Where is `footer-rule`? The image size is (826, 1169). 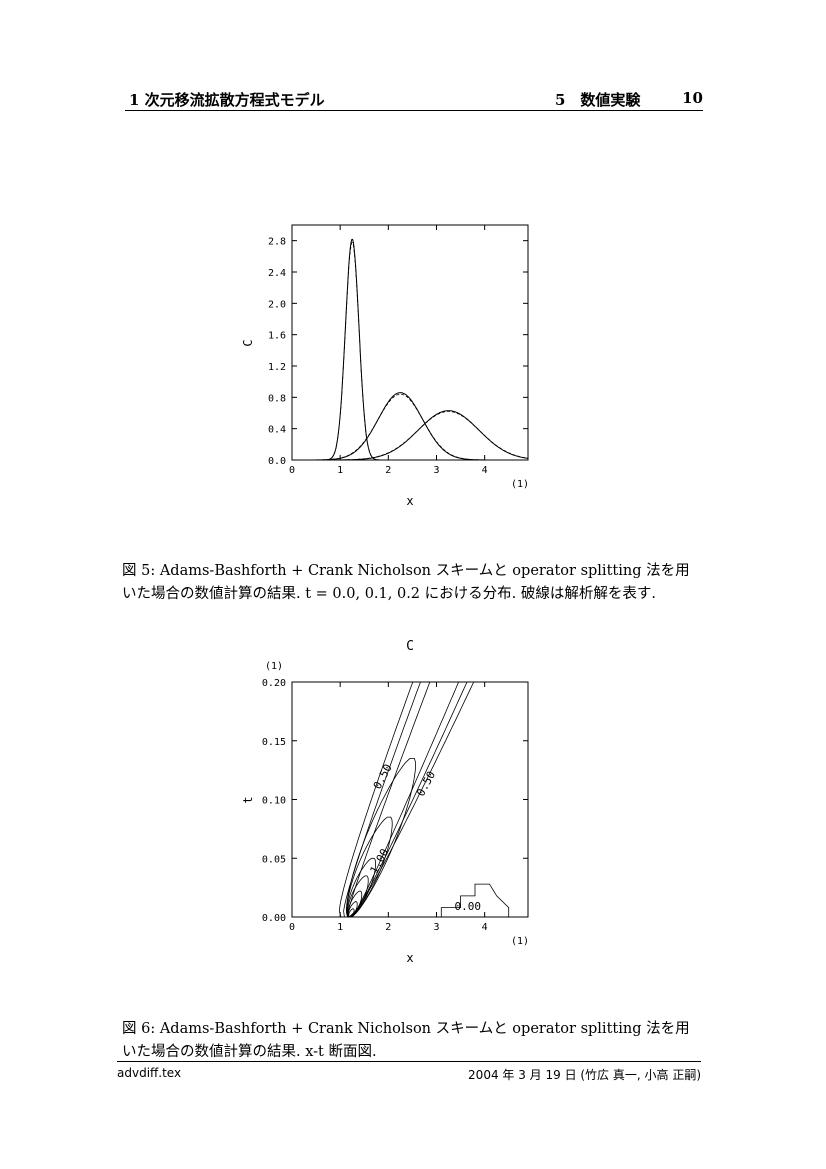 footer-rule is located at coordinates (409, 1061).